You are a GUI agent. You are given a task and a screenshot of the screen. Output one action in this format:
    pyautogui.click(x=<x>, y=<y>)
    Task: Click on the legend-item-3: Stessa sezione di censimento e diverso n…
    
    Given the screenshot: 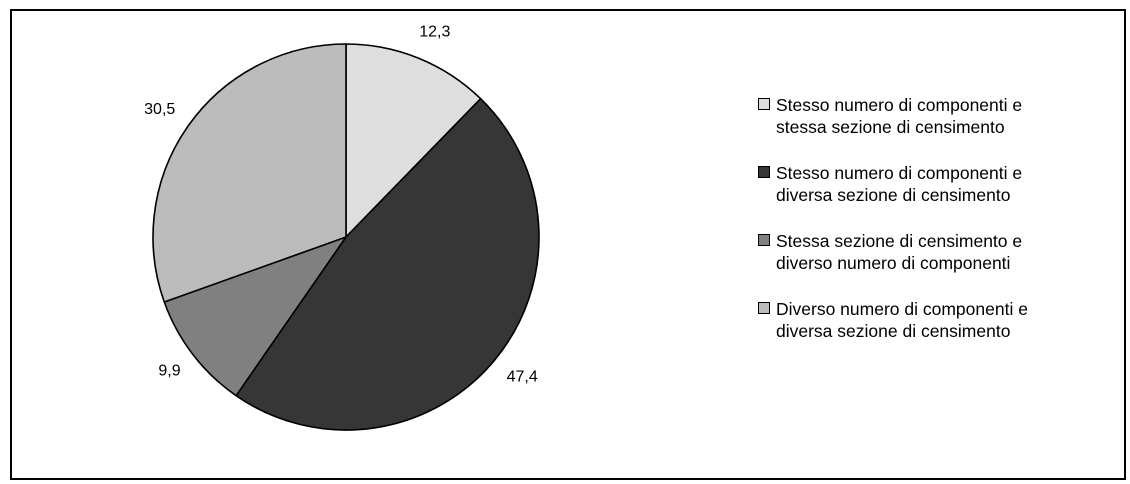 What is the action you would take?
    pyautogui.click(x=938, y=252)
    